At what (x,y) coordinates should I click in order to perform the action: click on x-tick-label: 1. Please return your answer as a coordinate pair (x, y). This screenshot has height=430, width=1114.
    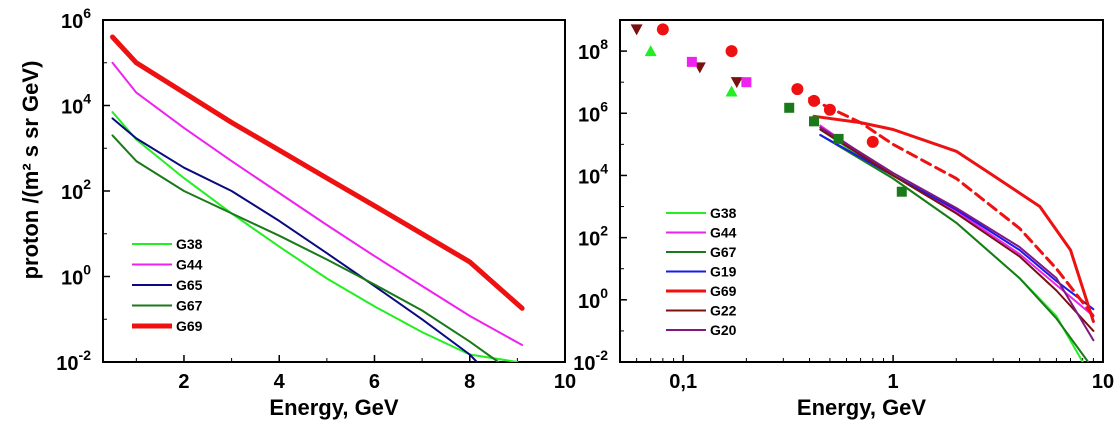
    Looking at the image, I should click on (893, 382).